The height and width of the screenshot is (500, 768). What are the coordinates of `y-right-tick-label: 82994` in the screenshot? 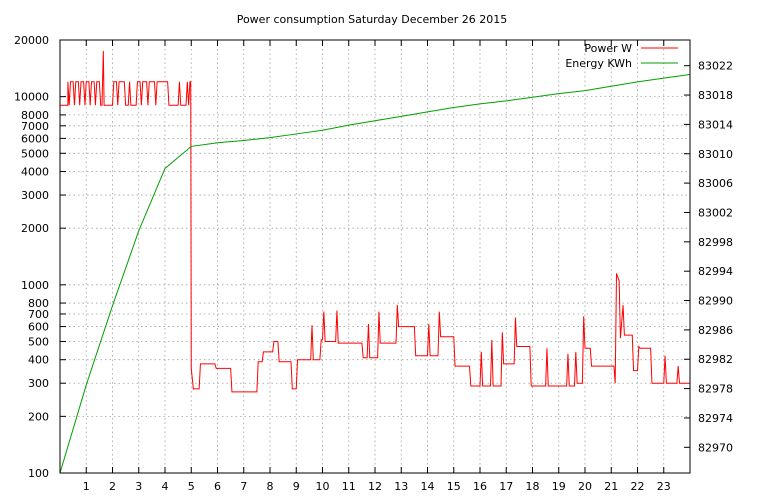 It's located at (715, 271).